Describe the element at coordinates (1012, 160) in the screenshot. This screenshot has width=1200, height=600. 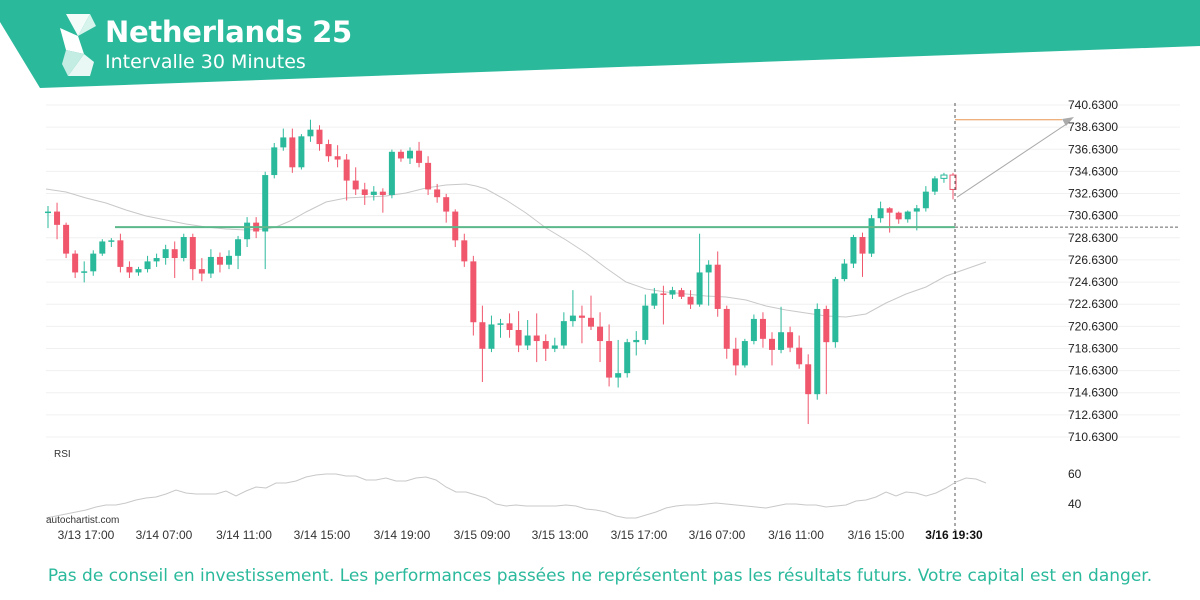
I see `forecast-arrow` at that location.